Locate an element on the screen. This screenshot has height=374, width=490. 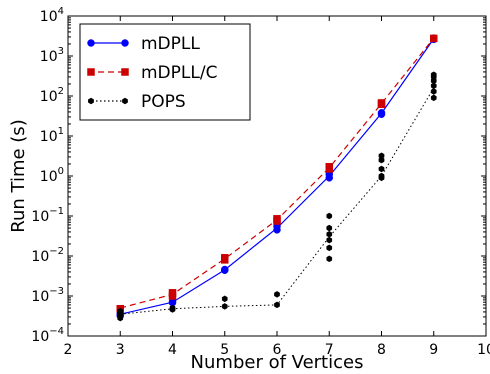
legend-label: mDPLL is located at coordinates (170, 44).